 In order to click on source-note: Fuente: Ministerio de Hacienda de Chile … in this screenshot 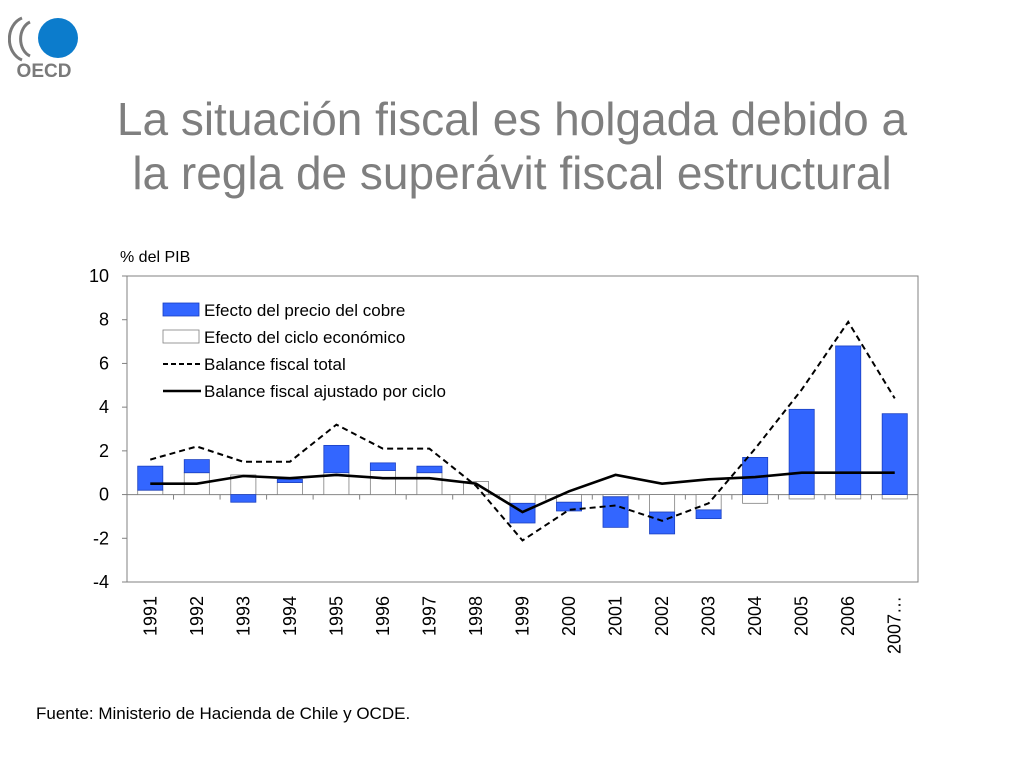, I will do `click(223, 713)`.